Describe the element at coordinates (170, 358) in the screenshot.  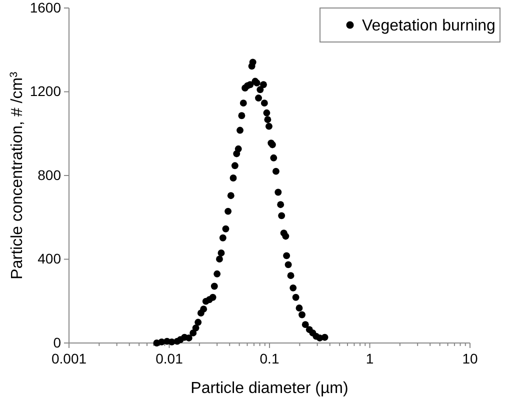
I see `x-tick-label: 0.01` at that location.